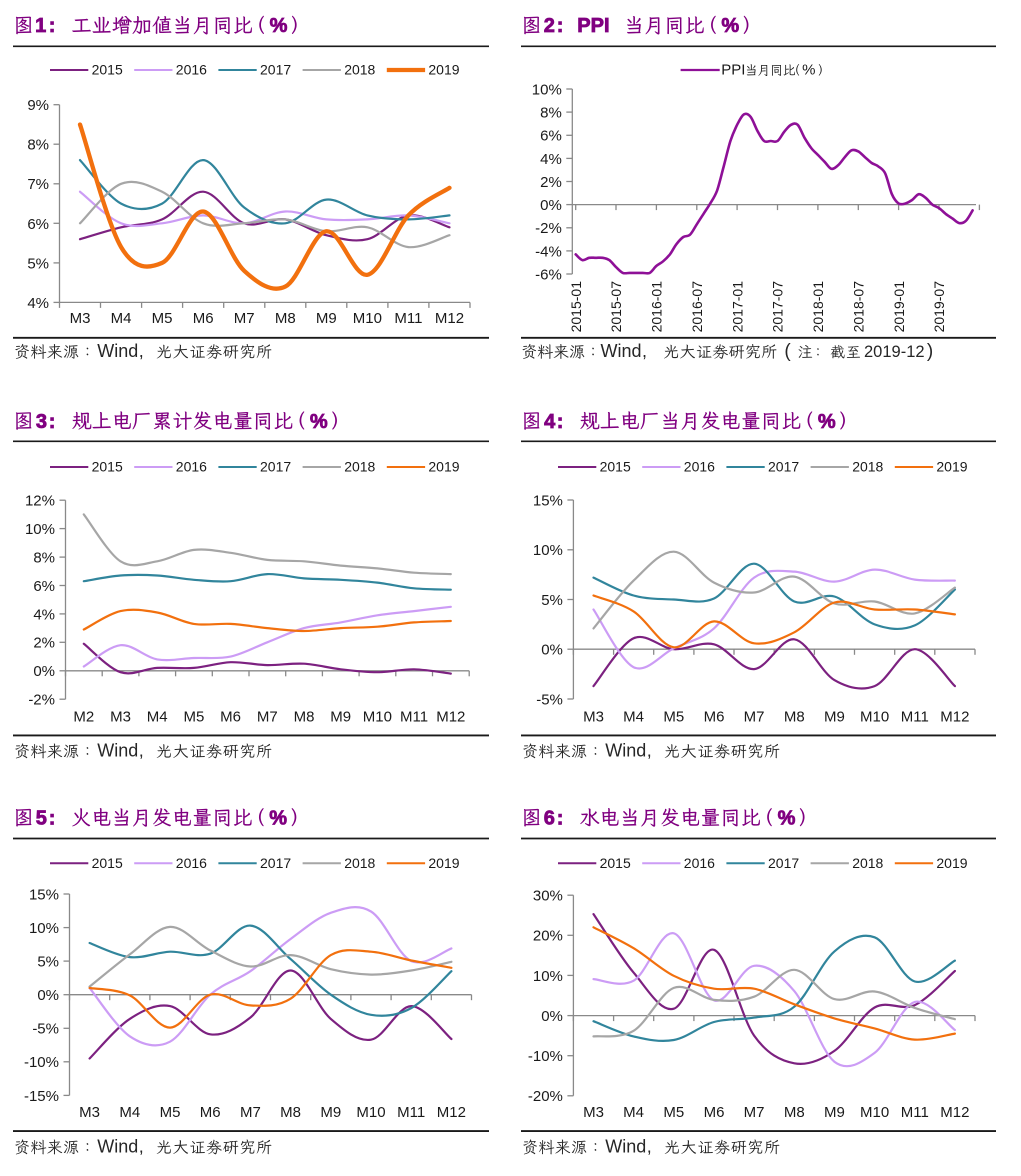  I want to click on svg-text: 2, so click(549, 26).